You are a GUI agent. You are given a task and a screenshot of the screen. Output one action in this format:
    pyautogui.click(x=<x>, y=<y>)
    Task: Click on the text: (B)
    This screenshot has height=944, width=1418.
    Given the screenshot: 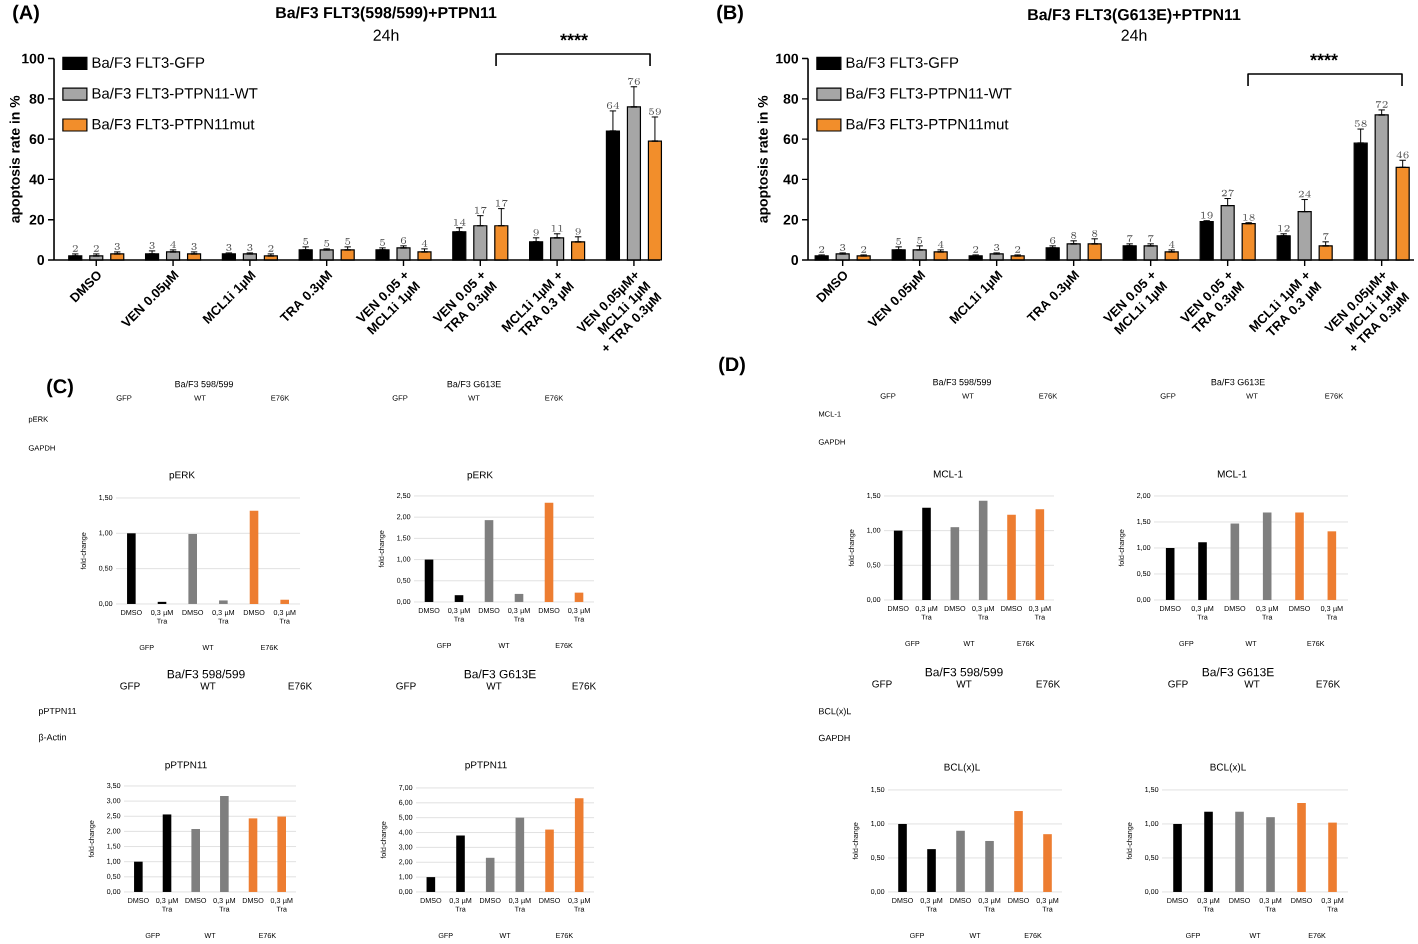 What is the action you would take?
    pyautogui.click(x=730, y=14)
    